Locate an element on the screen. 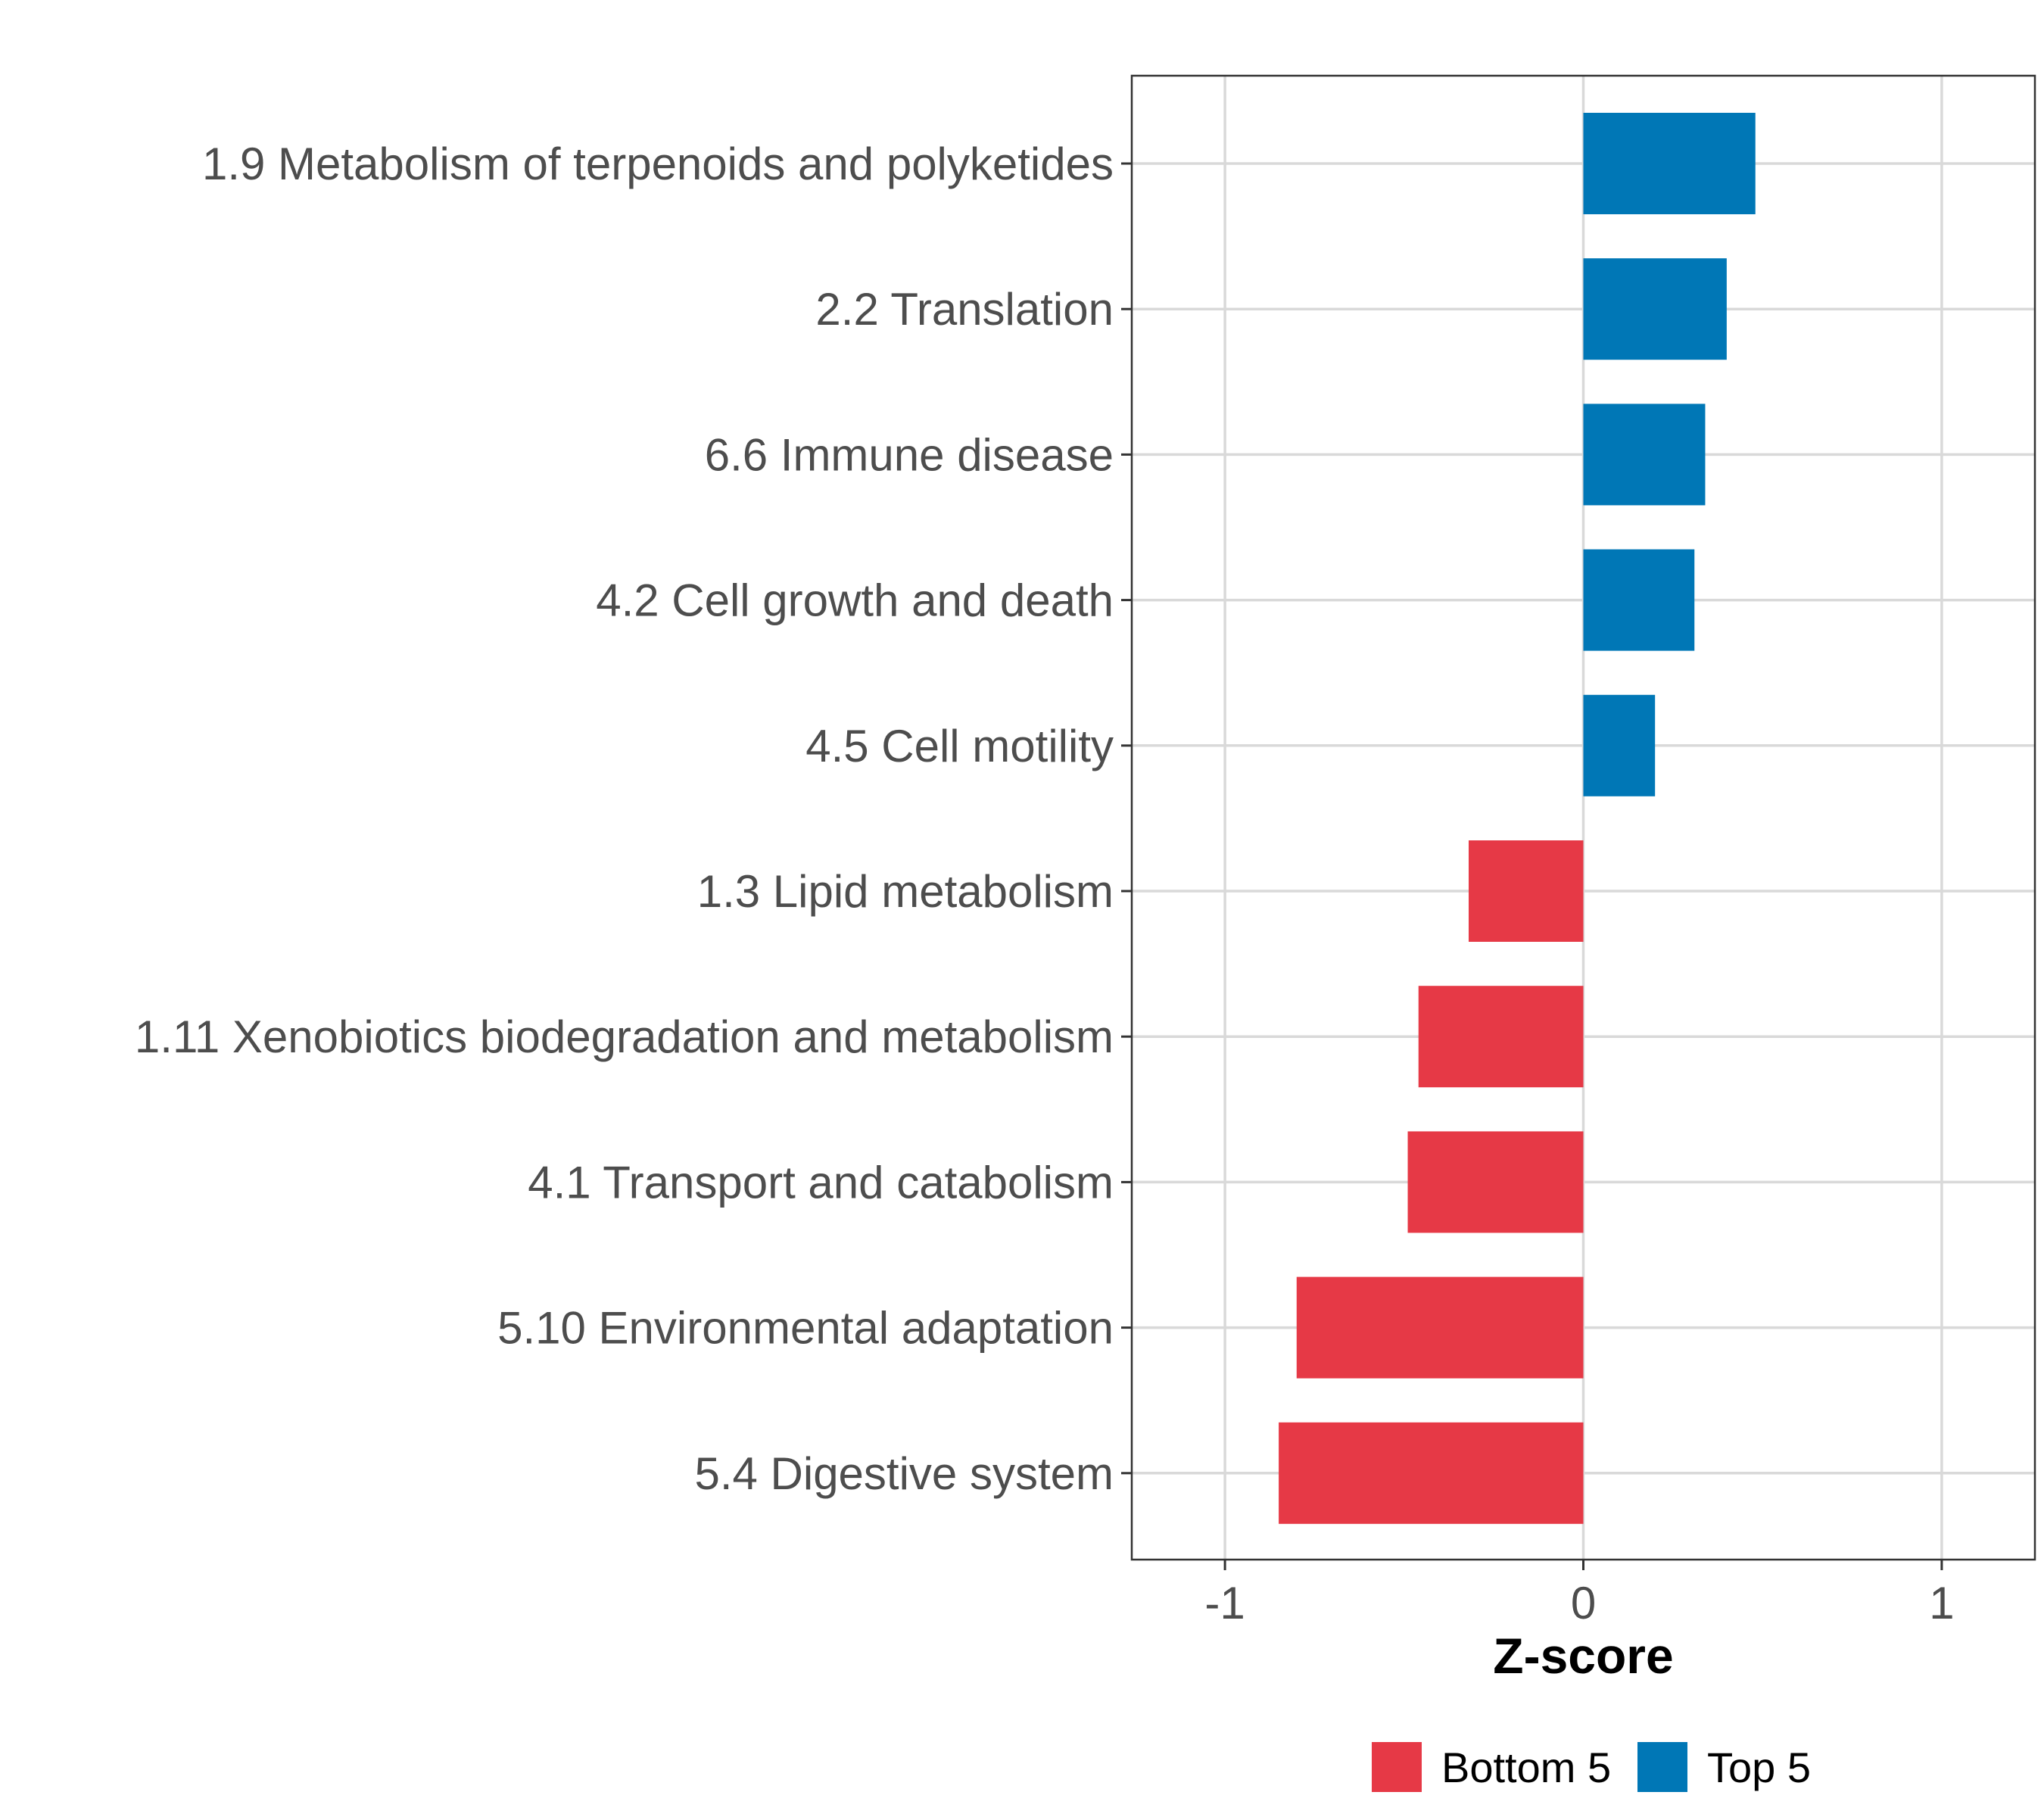  y-tick-label: 6.6 Immune disease is located at coordinates (909, 454).